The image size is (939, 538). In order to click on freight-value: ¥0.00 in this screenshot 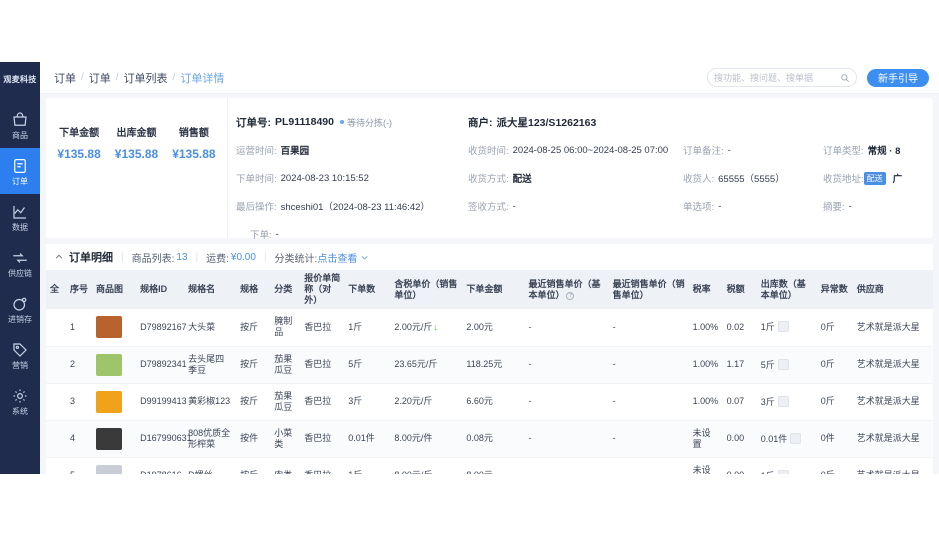, I will do `click(243, 257)`.